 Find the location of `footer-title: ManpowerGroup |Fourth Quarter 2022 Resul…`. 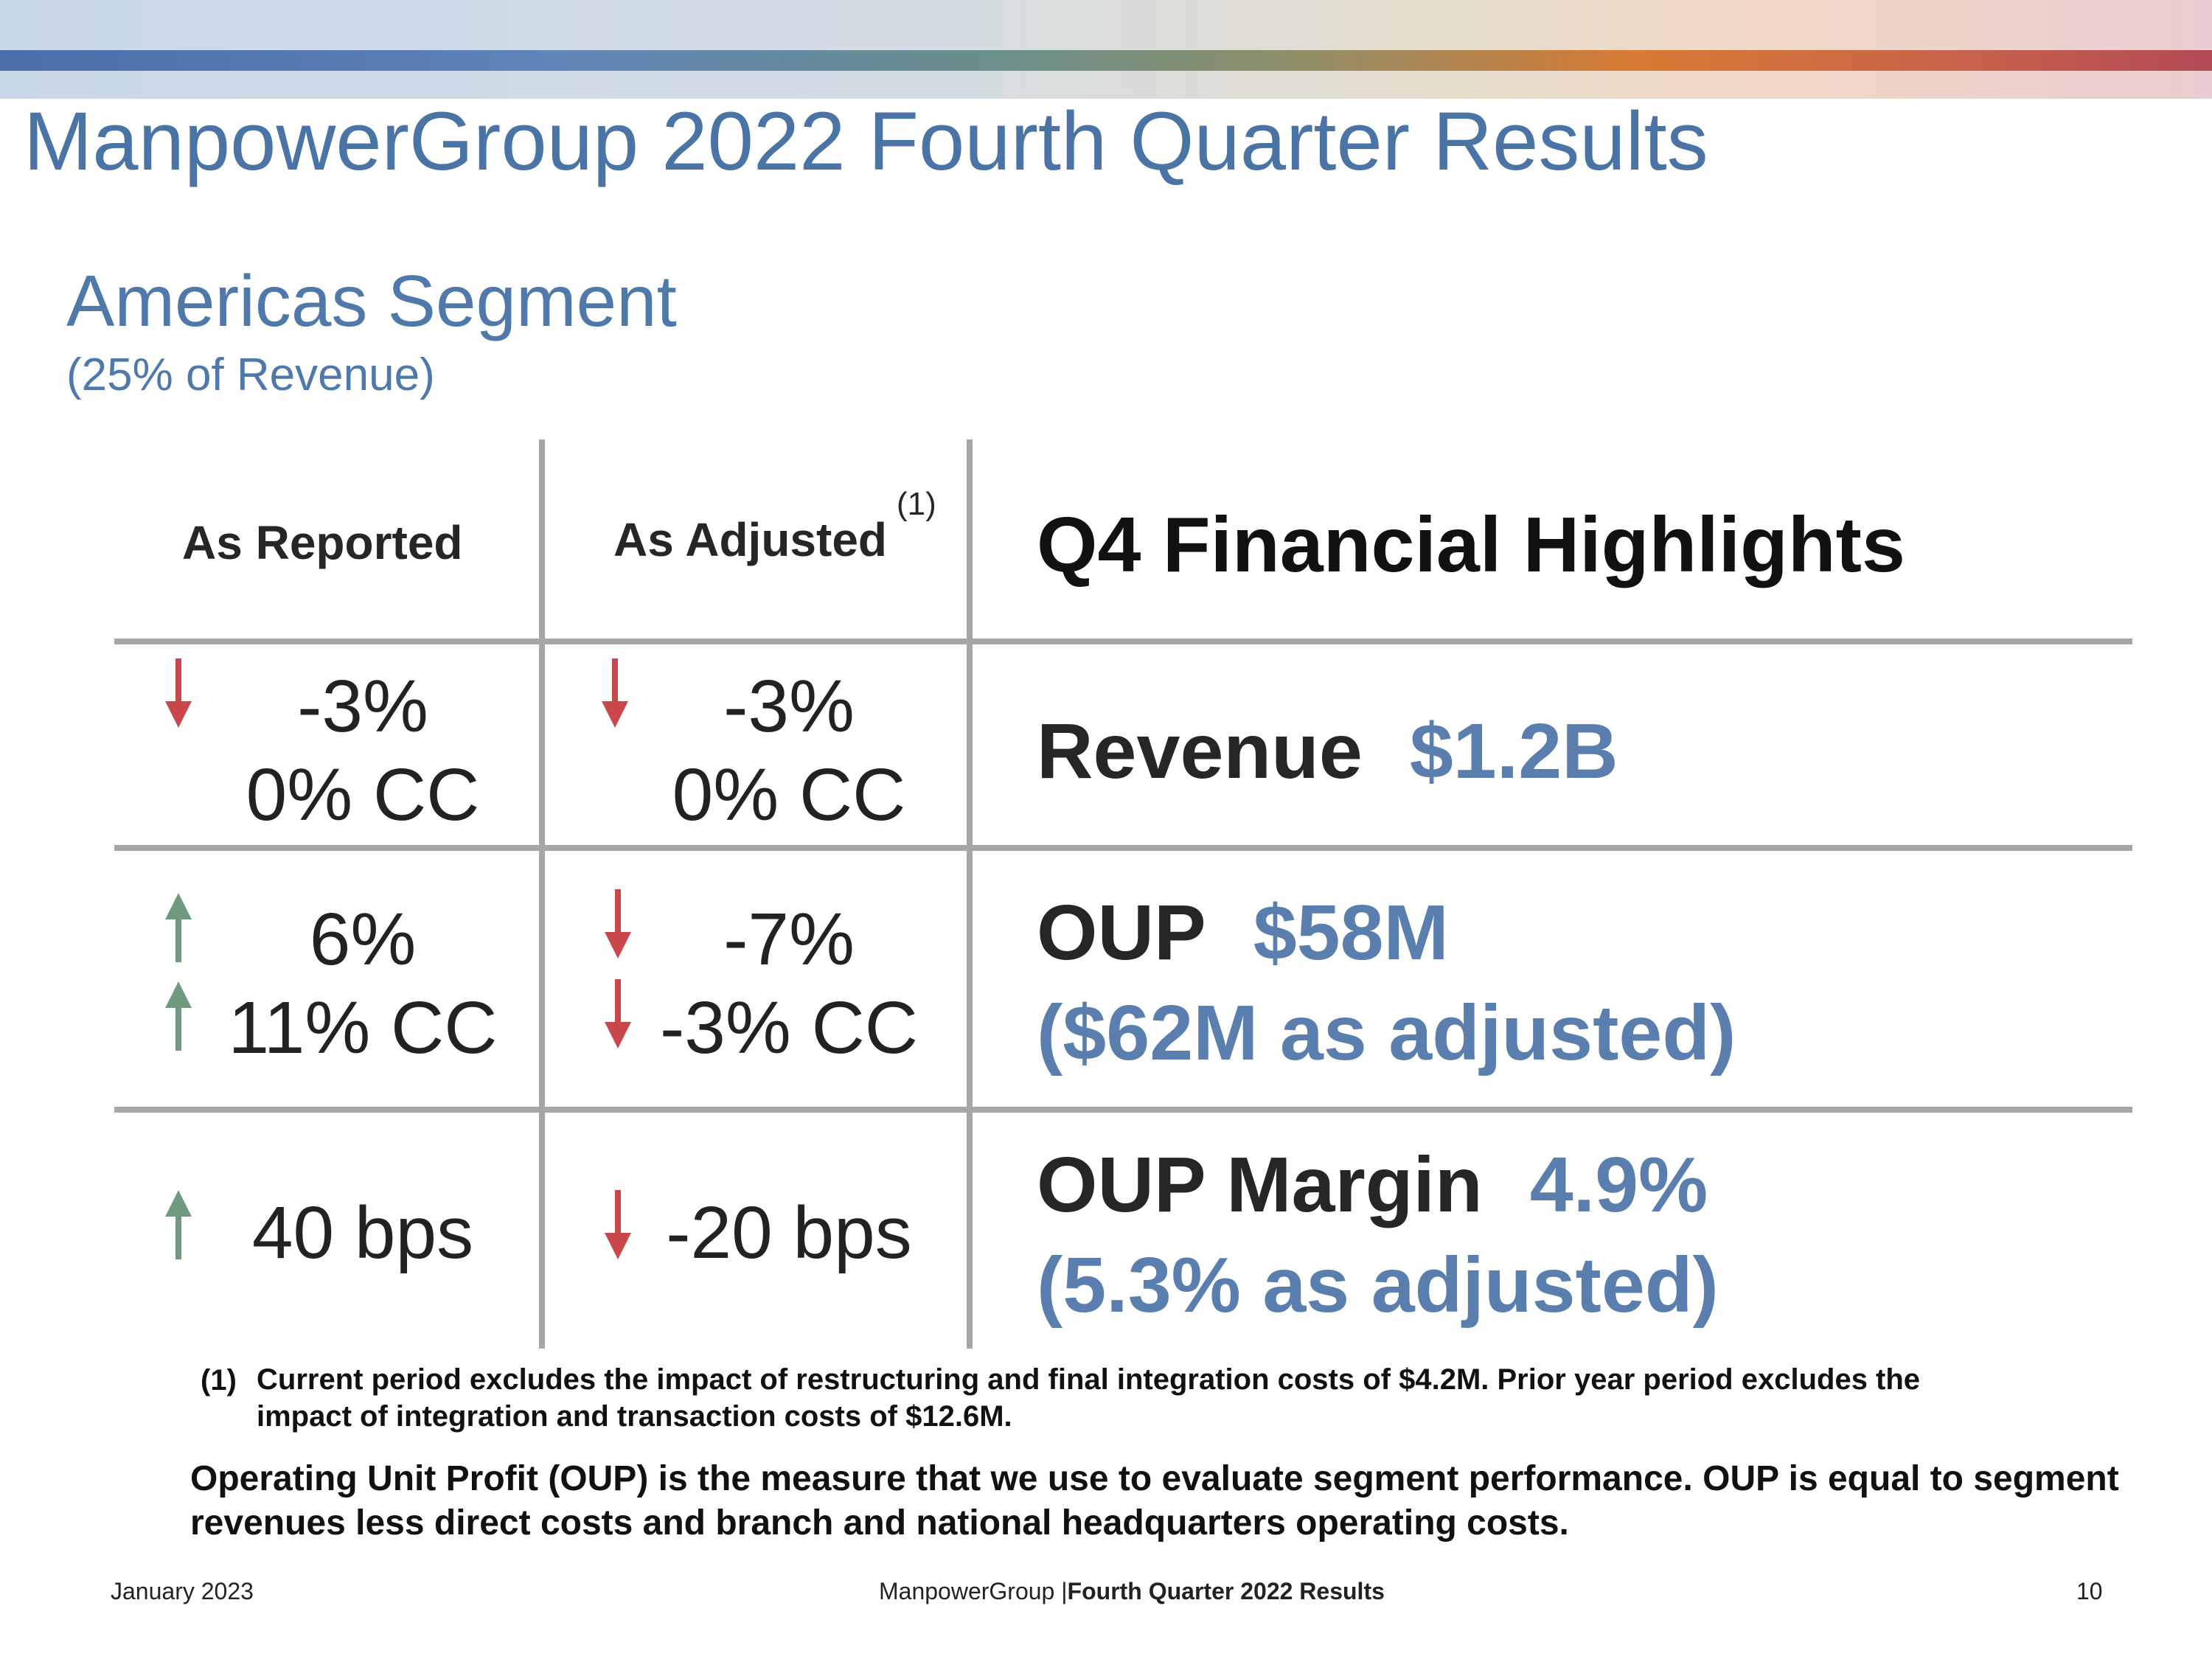

footer-title: ManpowerGroup |Fourth Quarter 2022 Resul… is located at coordinates (1132, 1591).